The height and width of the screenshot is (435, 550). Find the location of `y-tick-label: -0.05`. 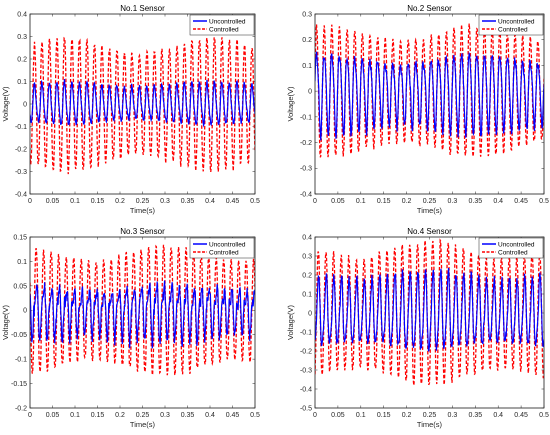

y-tick-label: -0.05 is located at coordinates (19, 335).